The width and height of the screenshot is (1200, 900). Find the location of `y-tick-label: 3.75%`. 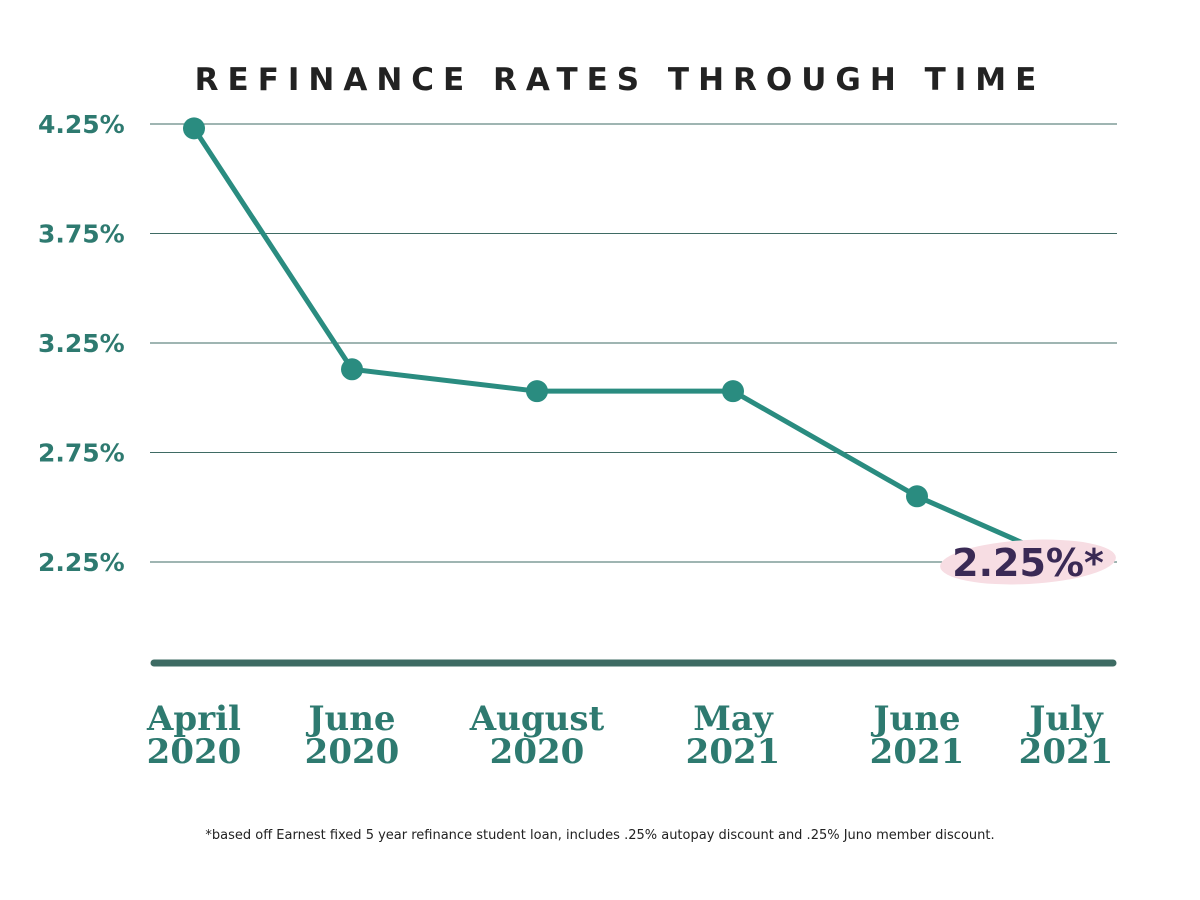

y-tick-label: 3.75% is located at coordinates (81, 234).